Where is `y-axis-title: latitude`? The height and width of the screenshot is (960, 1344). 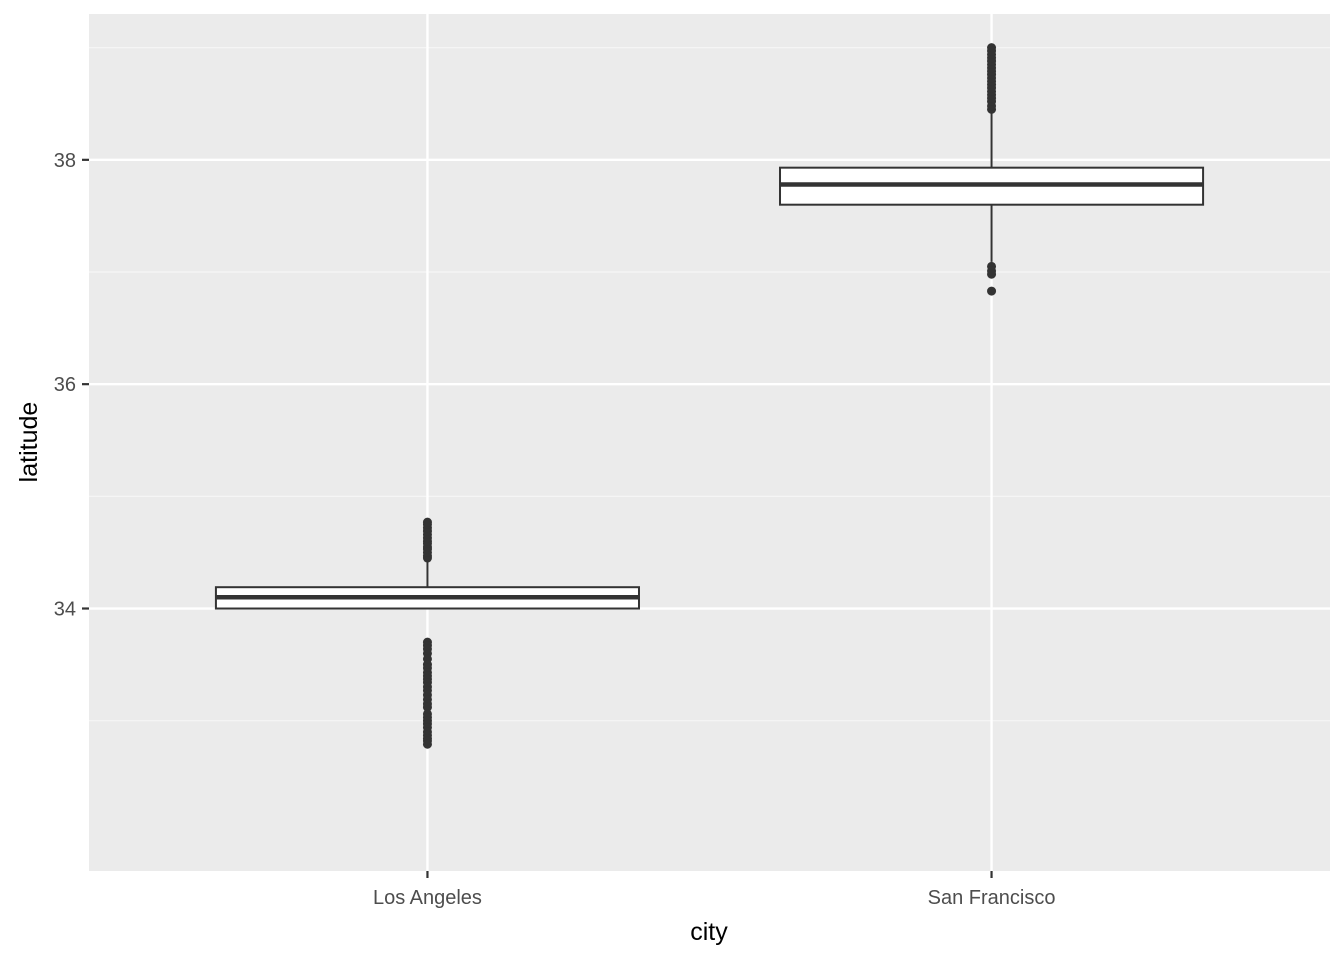
y-axis-title: latitude is located at coordinates (29, 442).